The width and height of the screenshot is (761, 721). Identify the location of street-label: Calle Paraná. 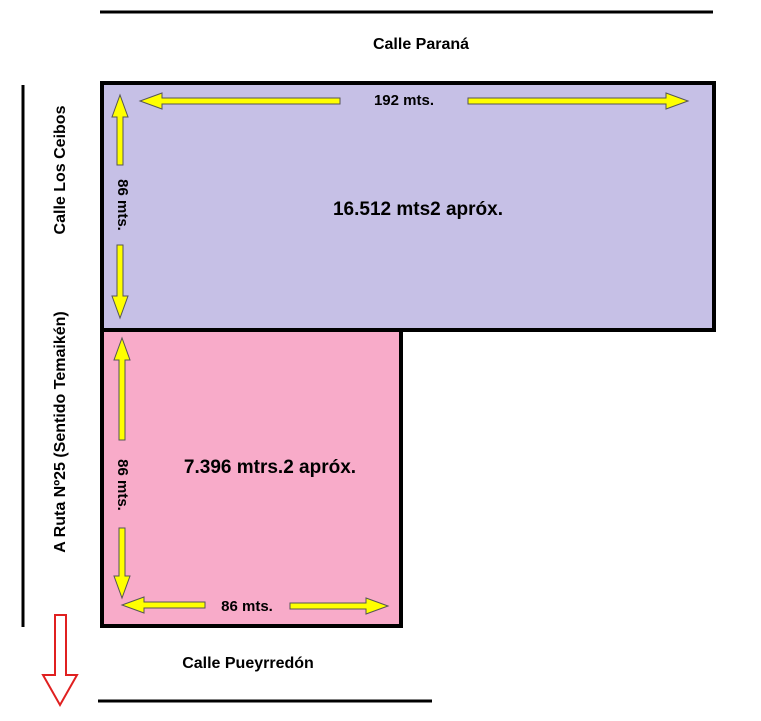
(421, 44).